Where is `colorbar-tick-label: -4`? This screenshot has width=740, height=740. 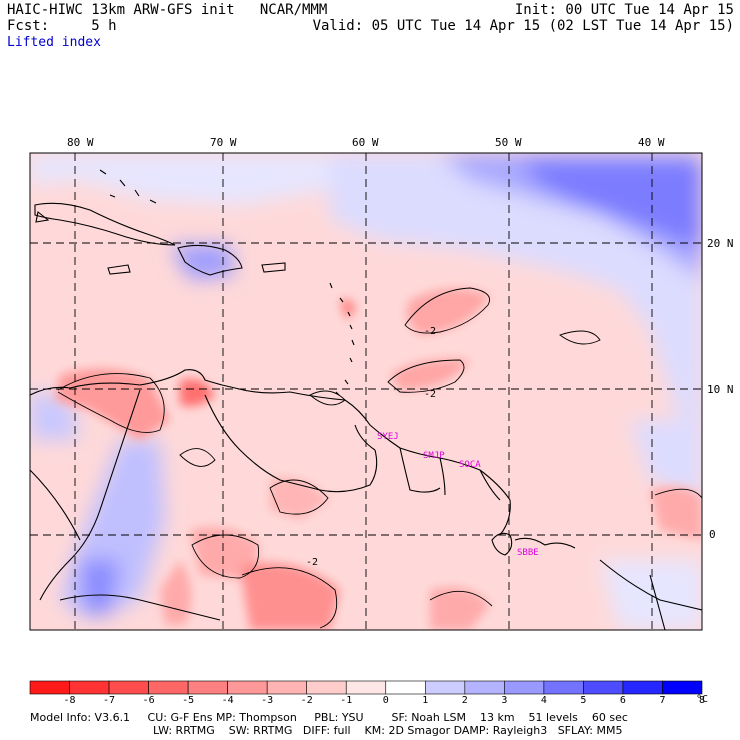 colorbar-tick-label: -4 is located at coordinates (227, 700).